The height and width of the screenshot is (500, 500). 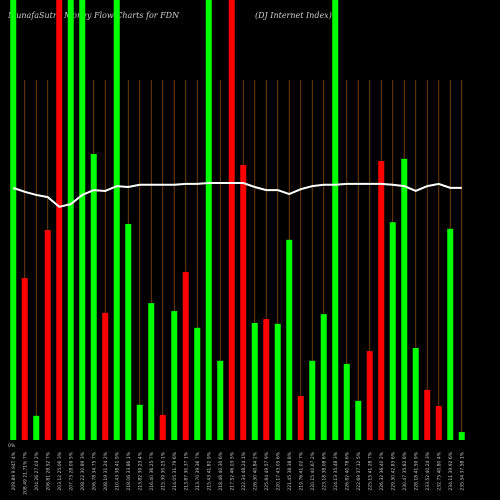 I want to click on x-tick-label: 210.43 38.41 9%, so click(x=117, y=470).